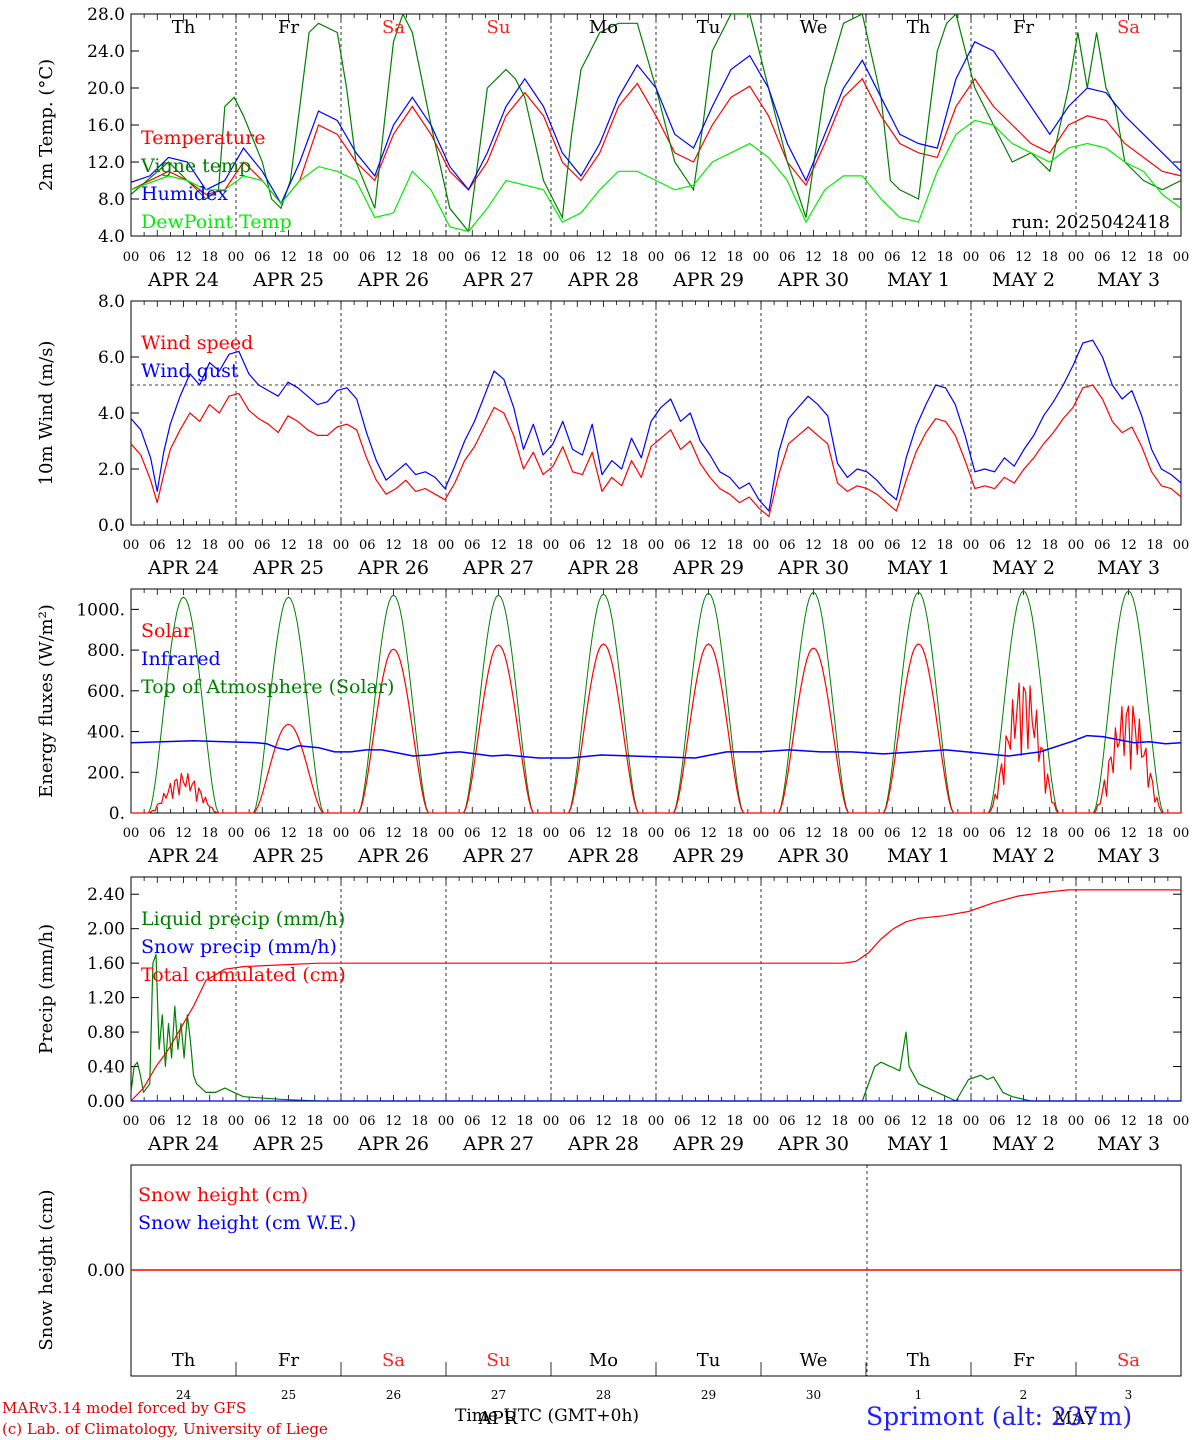 The image size is (1194, 1440). What do you see at coordinates (46, 413) in the screenshot?
I see `y-axis-label: 10m Wind (m/s)` at bounding box center [46, 413].